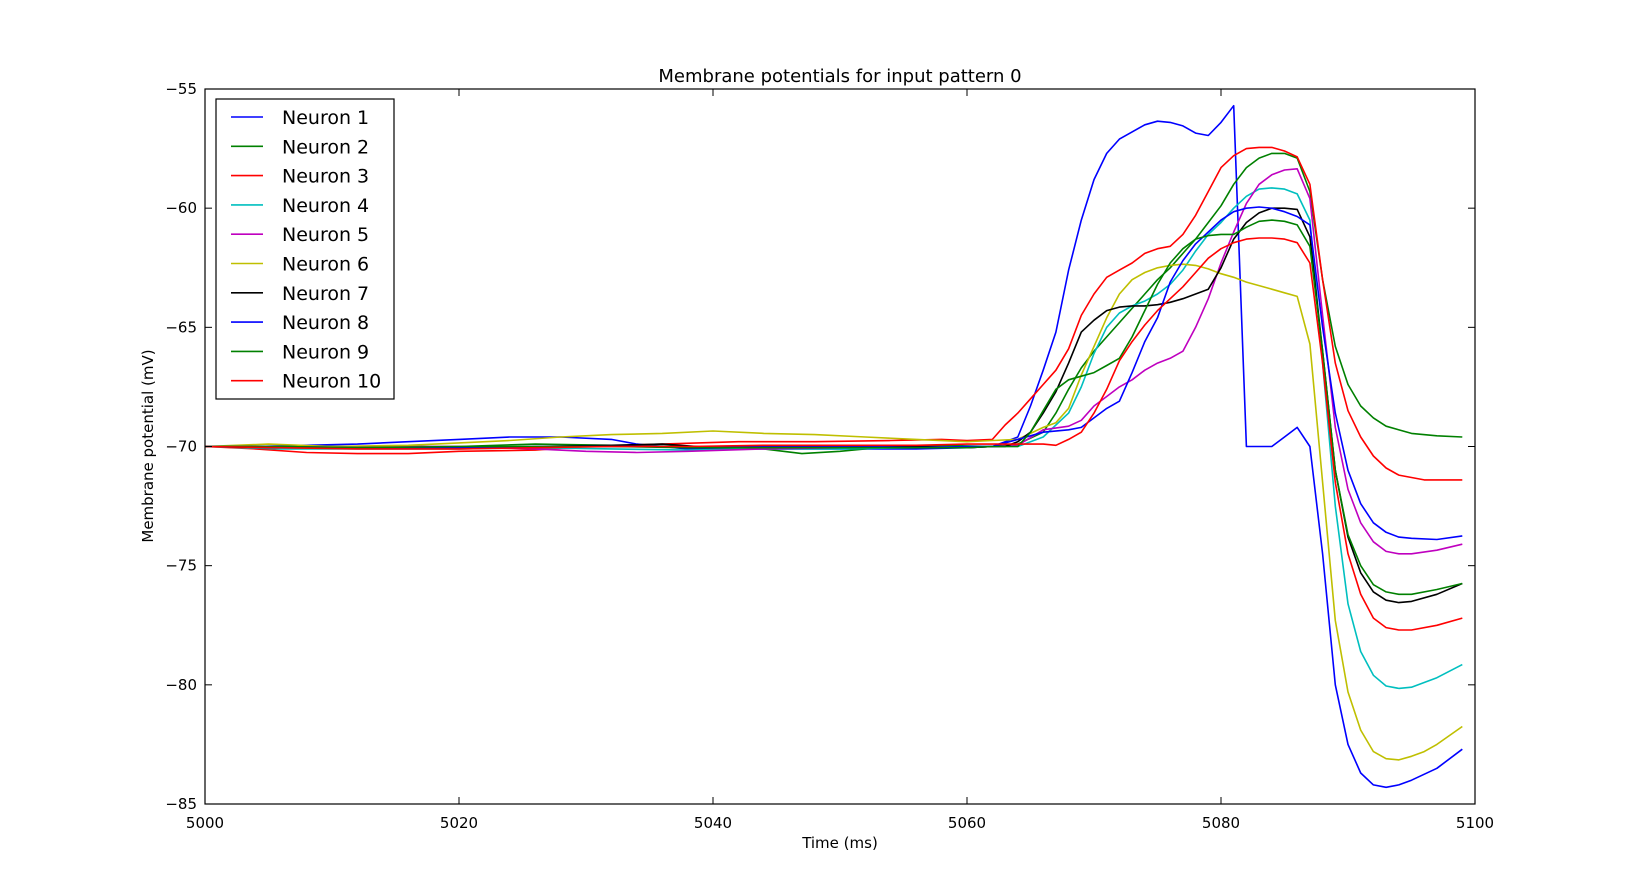 The height and width of the screenshot is (887, 1633). Describe the element at coordinates (325, 235) in the screenshot. I see `legend-label: Neuron 5` at that location.